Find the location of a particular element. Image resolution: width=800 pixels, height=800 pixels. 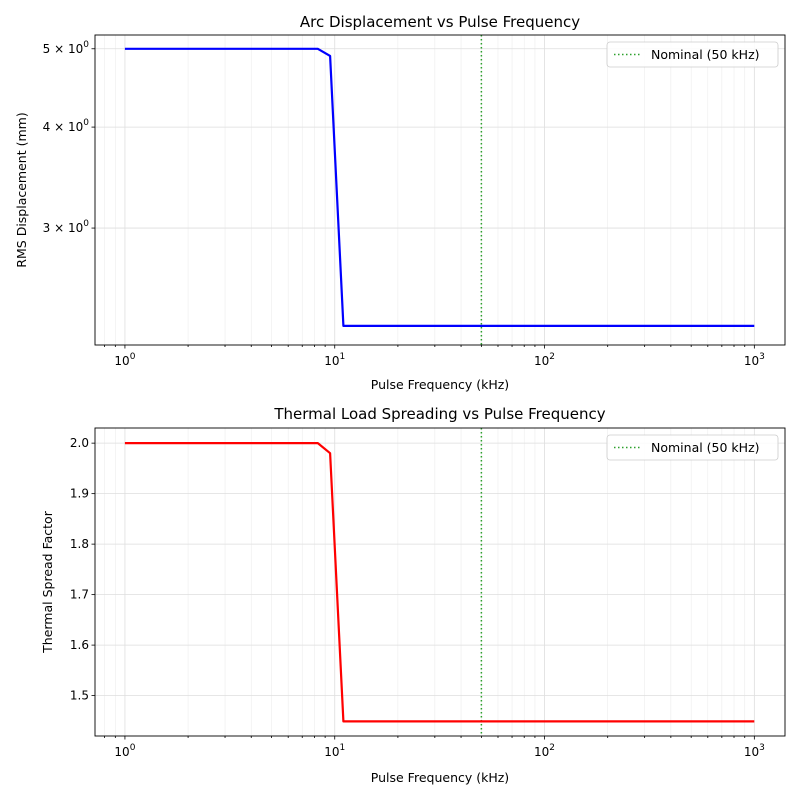

y-tick-label: 1.7 is located at coordinates (79, 595).